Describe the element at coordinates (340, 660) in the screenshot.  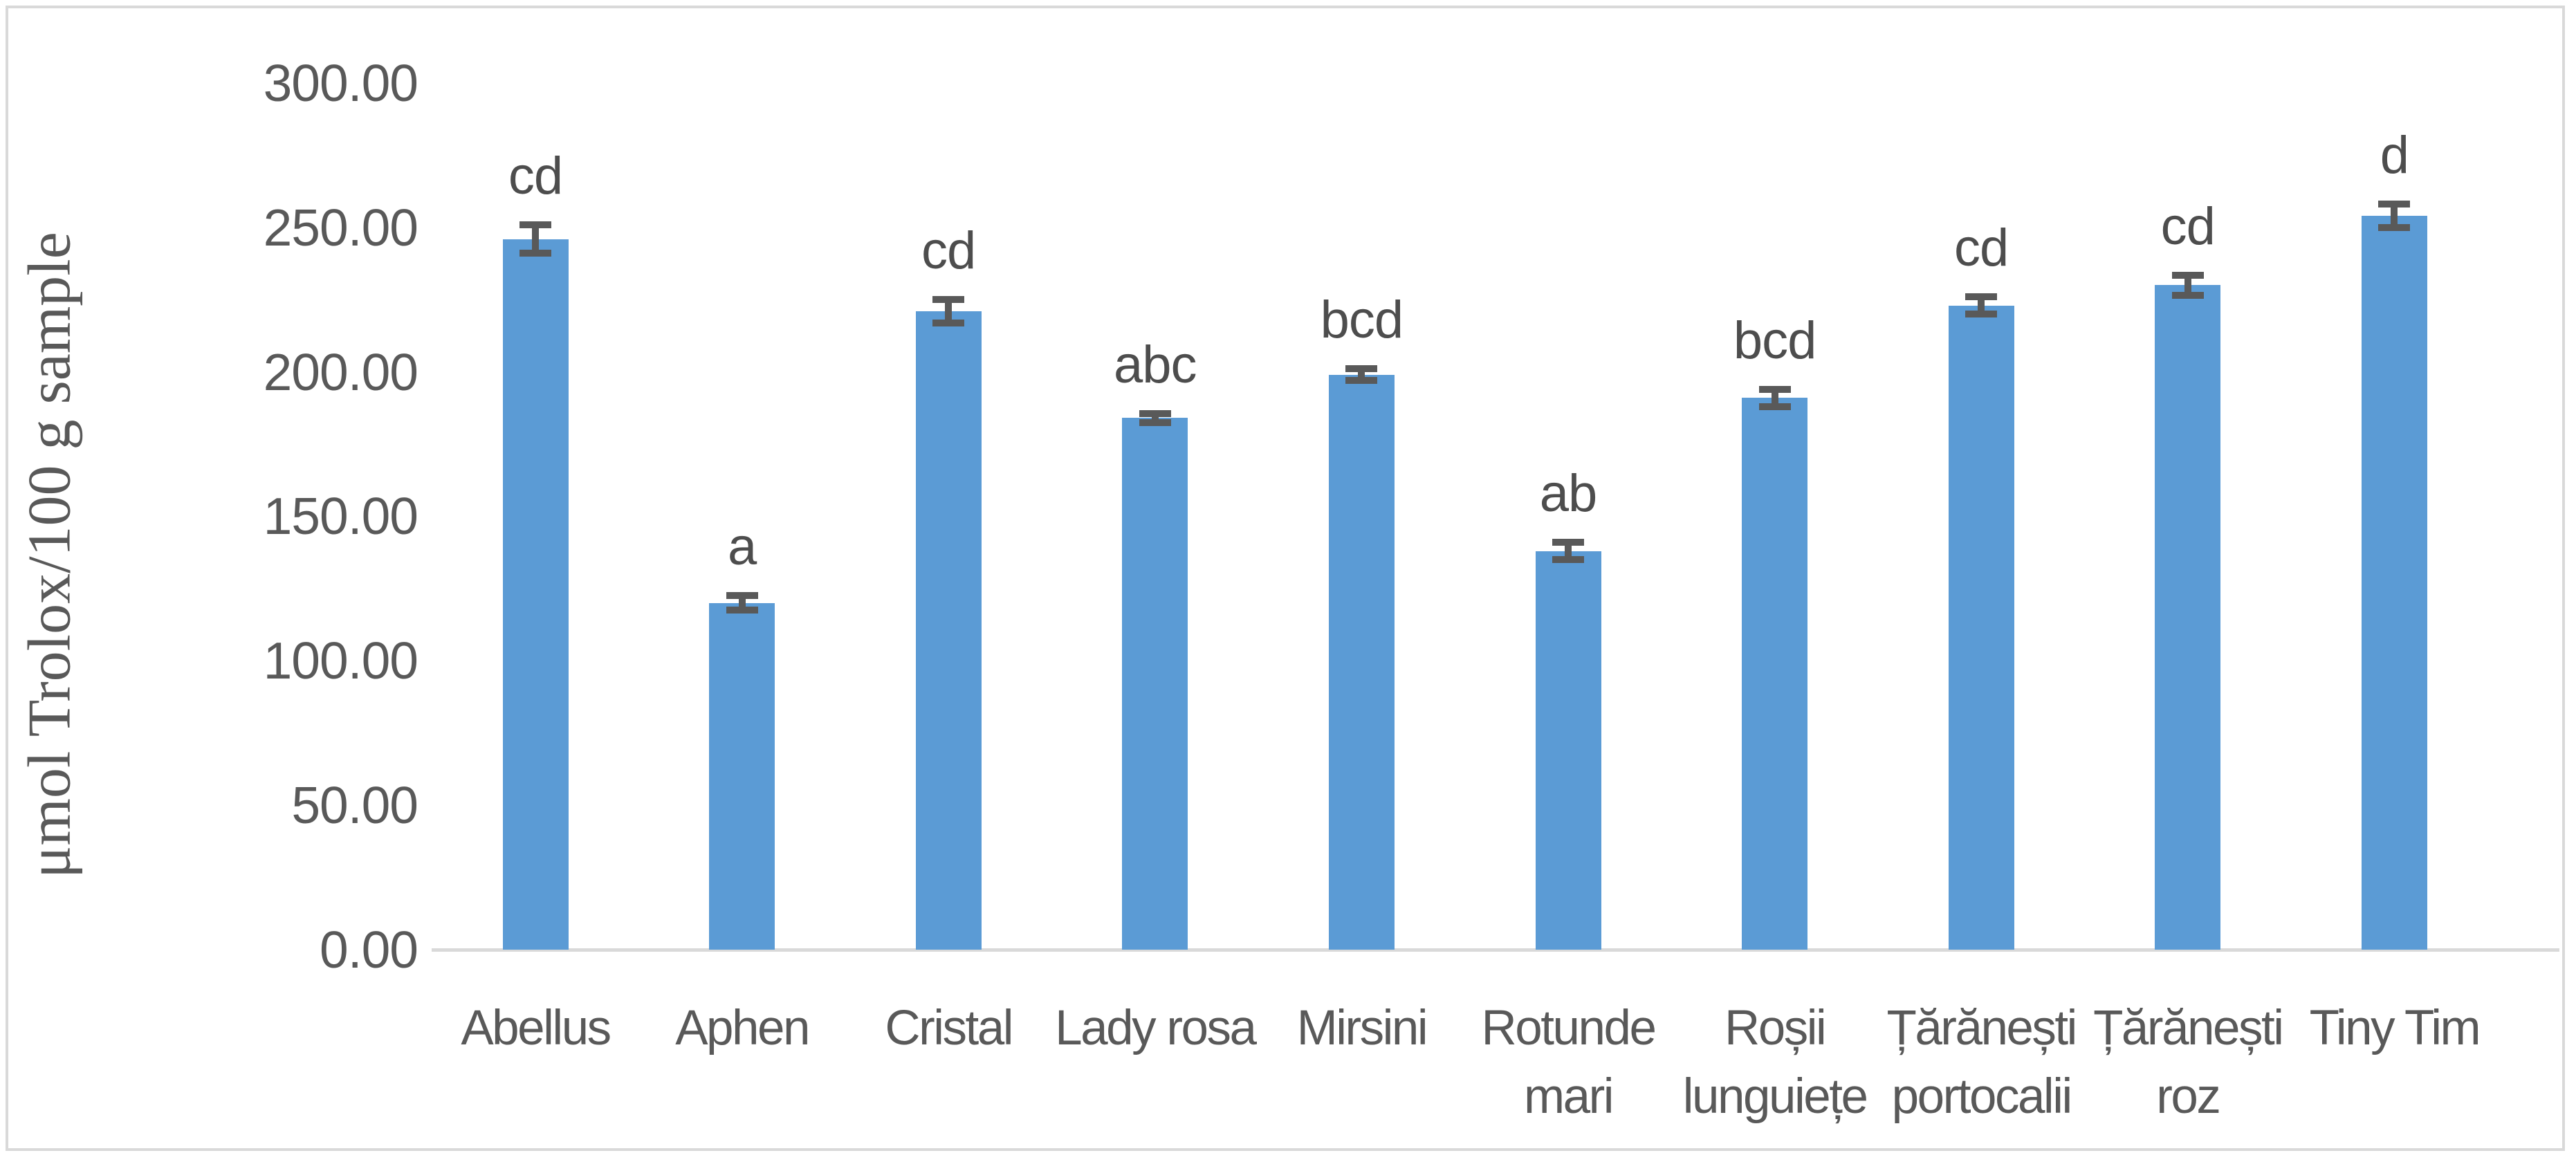
I see `y-tick-label: 100.00` at that location.